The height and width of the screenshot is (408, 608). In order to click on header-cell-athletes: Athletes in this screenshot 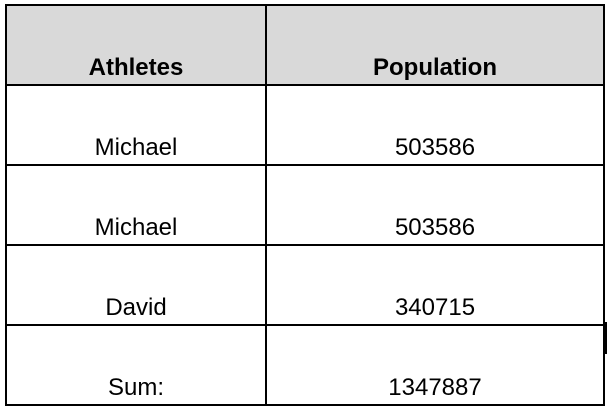, I will do `click(136, 45)`.